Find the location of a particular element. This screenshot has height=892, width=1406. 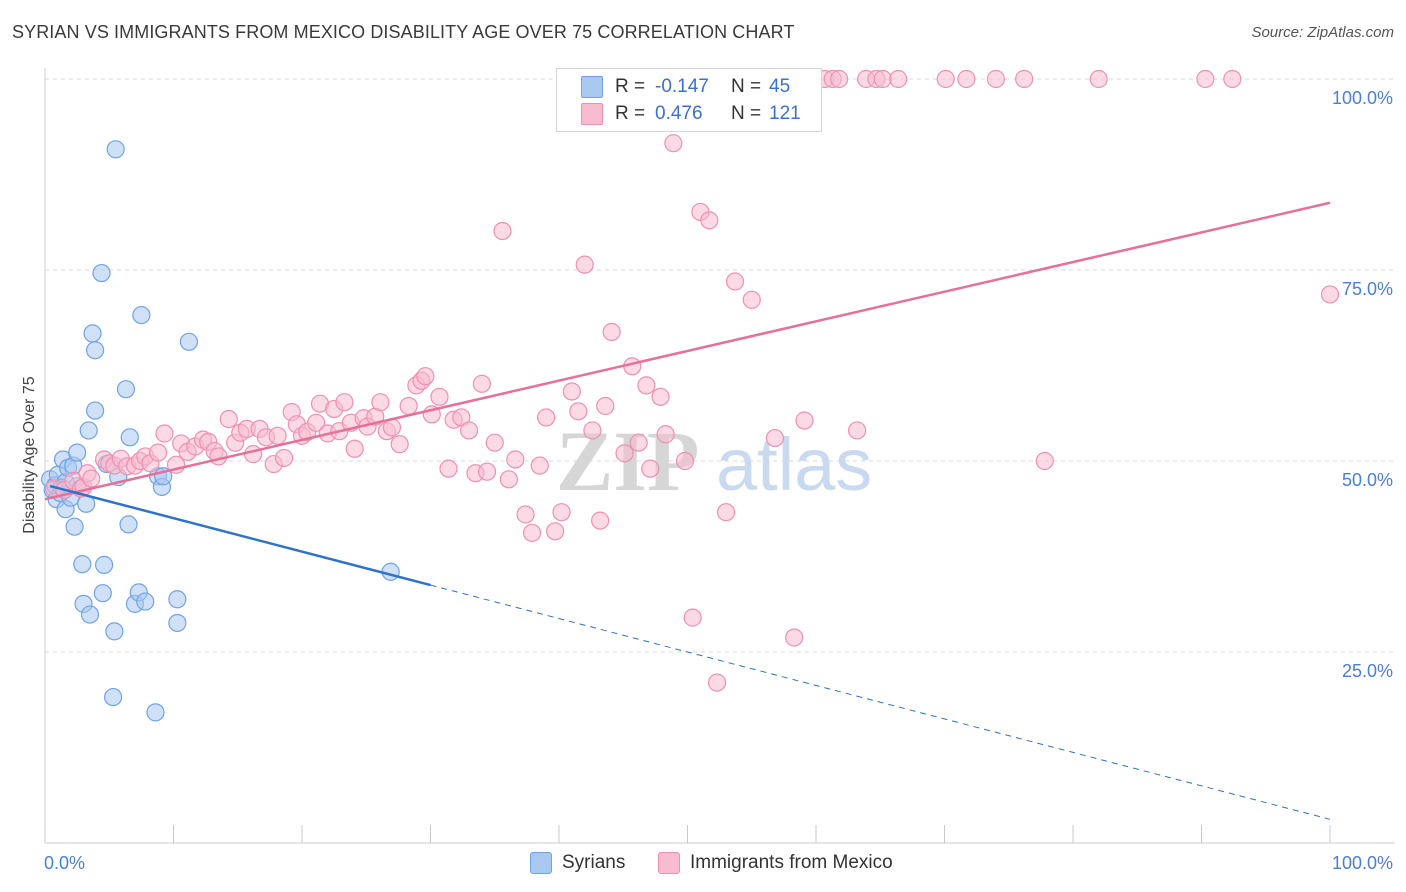

legend-item-mexico: Immigrants from Mexico is located at coordinates (775, 863).